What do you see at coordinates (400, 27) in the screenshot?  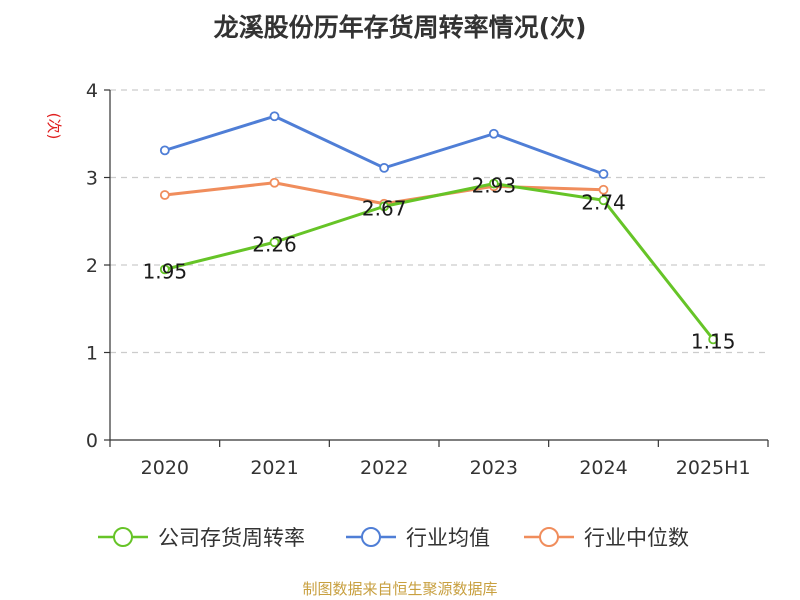 I see `chart-title: 龙溪股份历年存货周转率情况(次)` at bounding box center [400, 27].